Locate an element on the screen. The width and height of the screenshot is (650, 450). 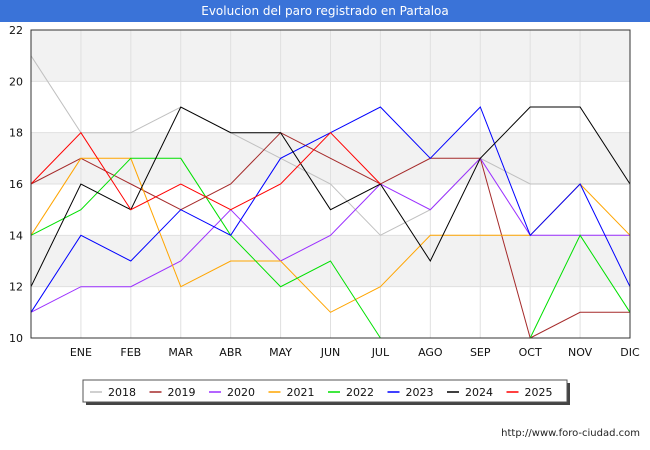
series-2025 is located at coordinates (205, 171).